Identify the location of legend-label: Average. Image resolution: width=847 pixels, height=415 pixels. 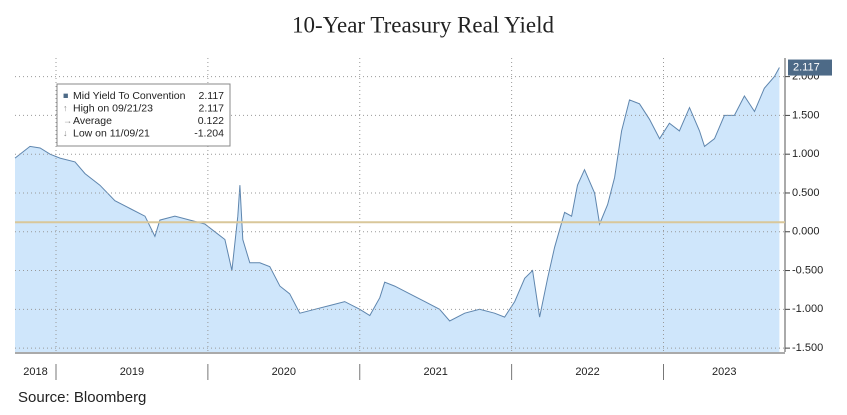
(92, 121).